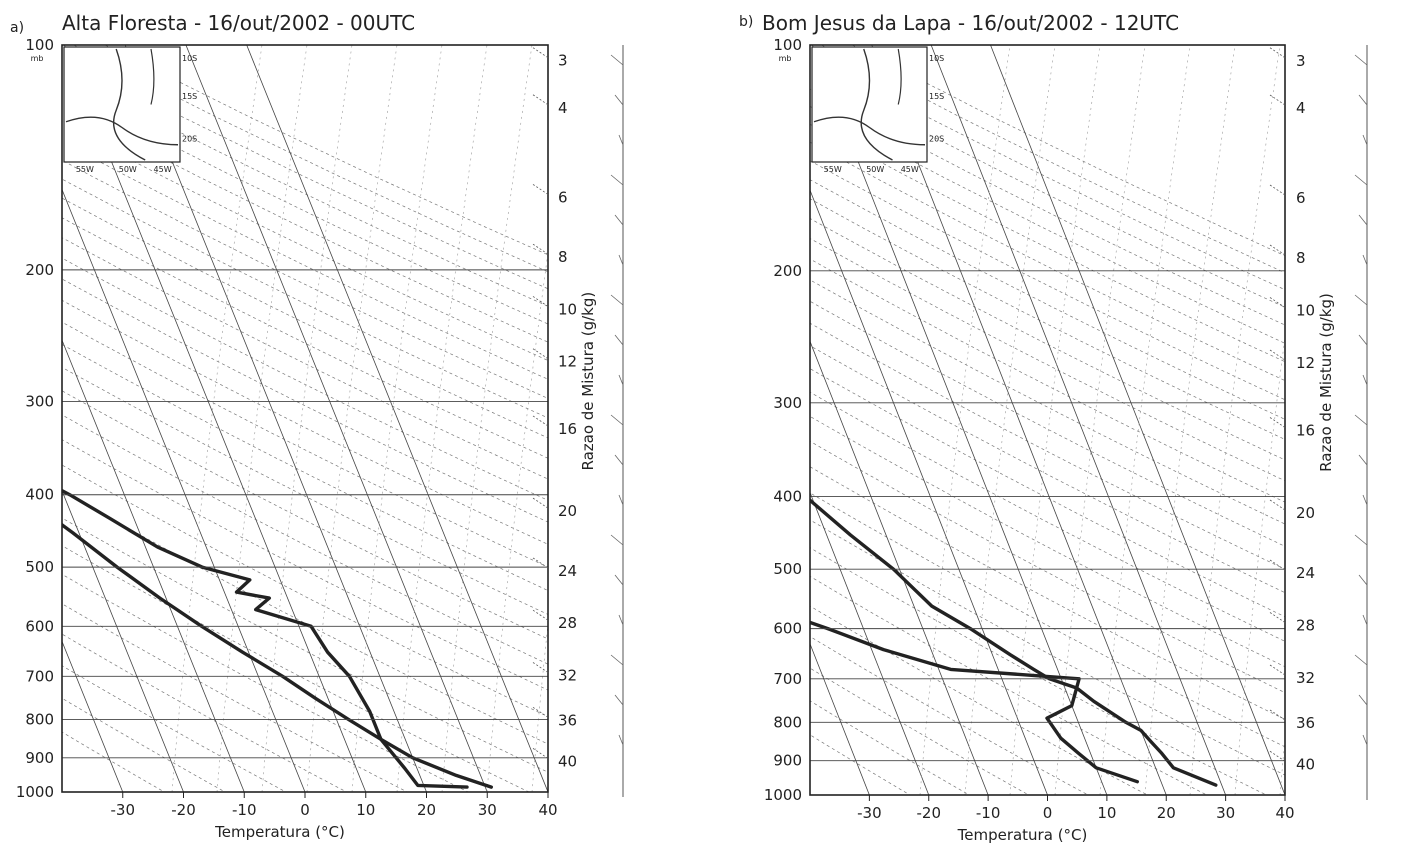 This screenshot has height=845, width=1405. What do you see at coordinates (39, 567) in the screenshot?
I see `y-tick-label: 500` at bounding box center [39, 567].